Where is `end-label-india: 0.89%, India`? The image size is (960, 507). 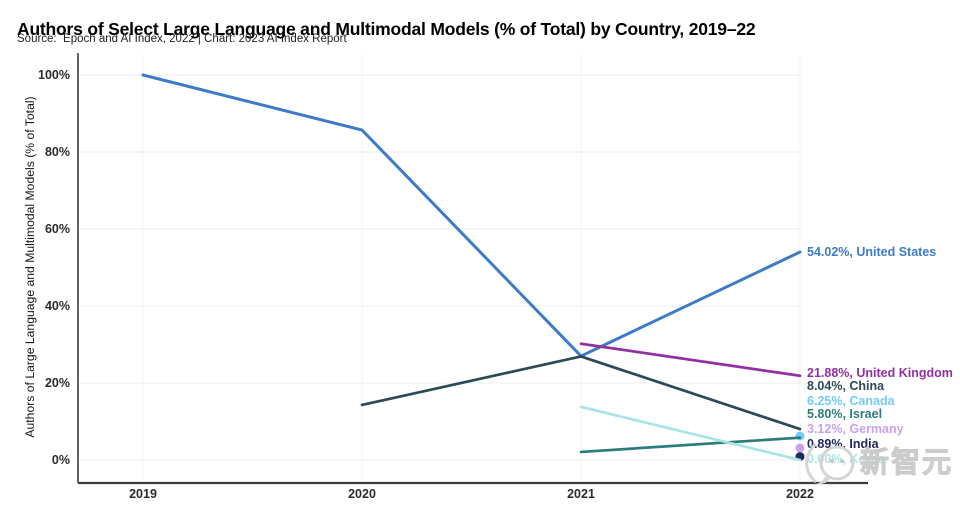 end-label-india: 0.89%, India is located at coordinates (843, 443).